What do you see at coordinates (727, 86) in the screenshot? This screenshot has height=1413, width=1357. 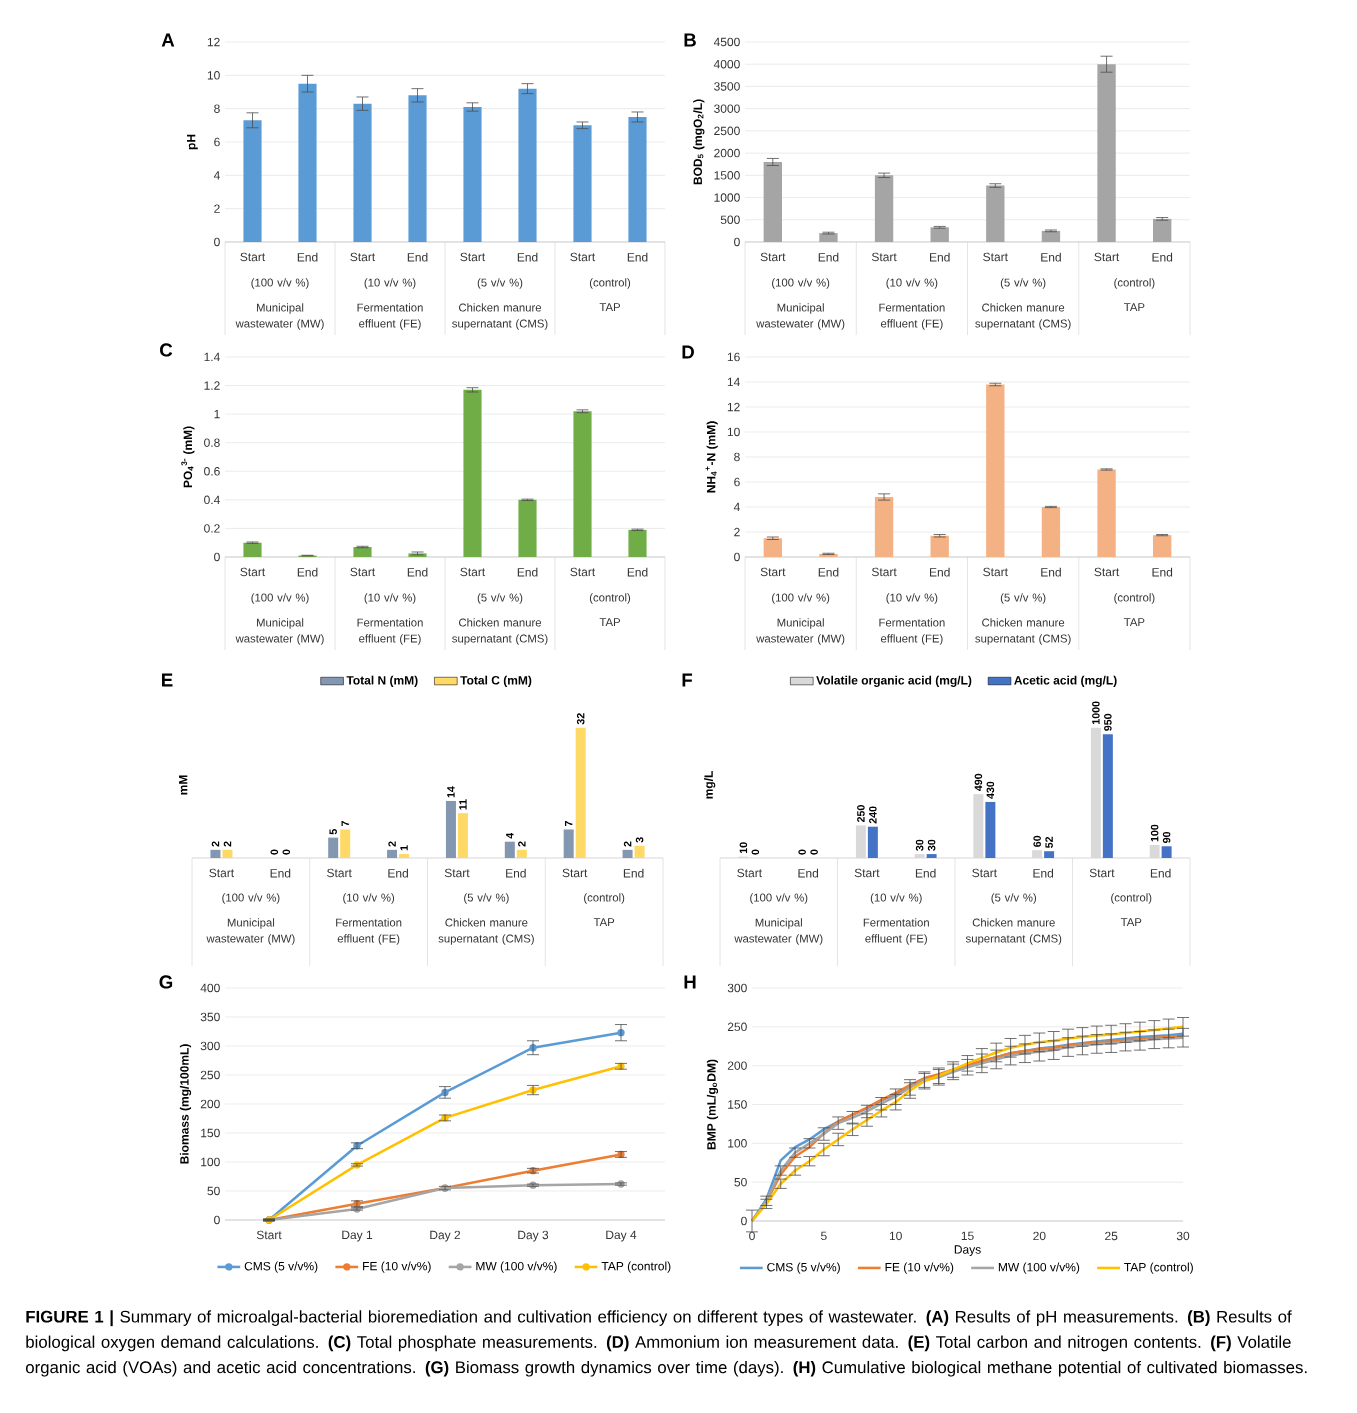 I see `y-tick-label: 3500` at bounding box center [727, 86].